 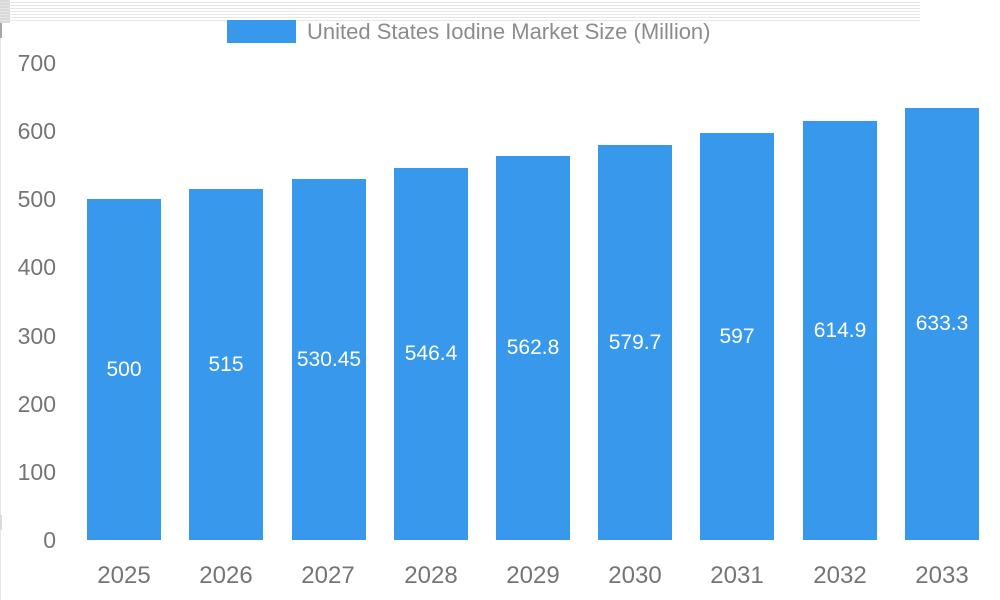 I want to click on x-tick-label: 2029, so click(x=533, y=575).